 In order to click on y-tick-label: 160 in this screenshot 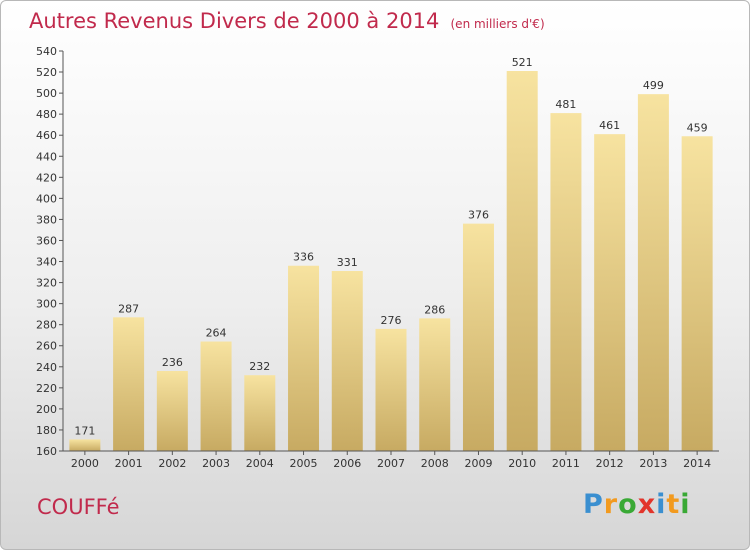, I will do `click(46, 451)`.